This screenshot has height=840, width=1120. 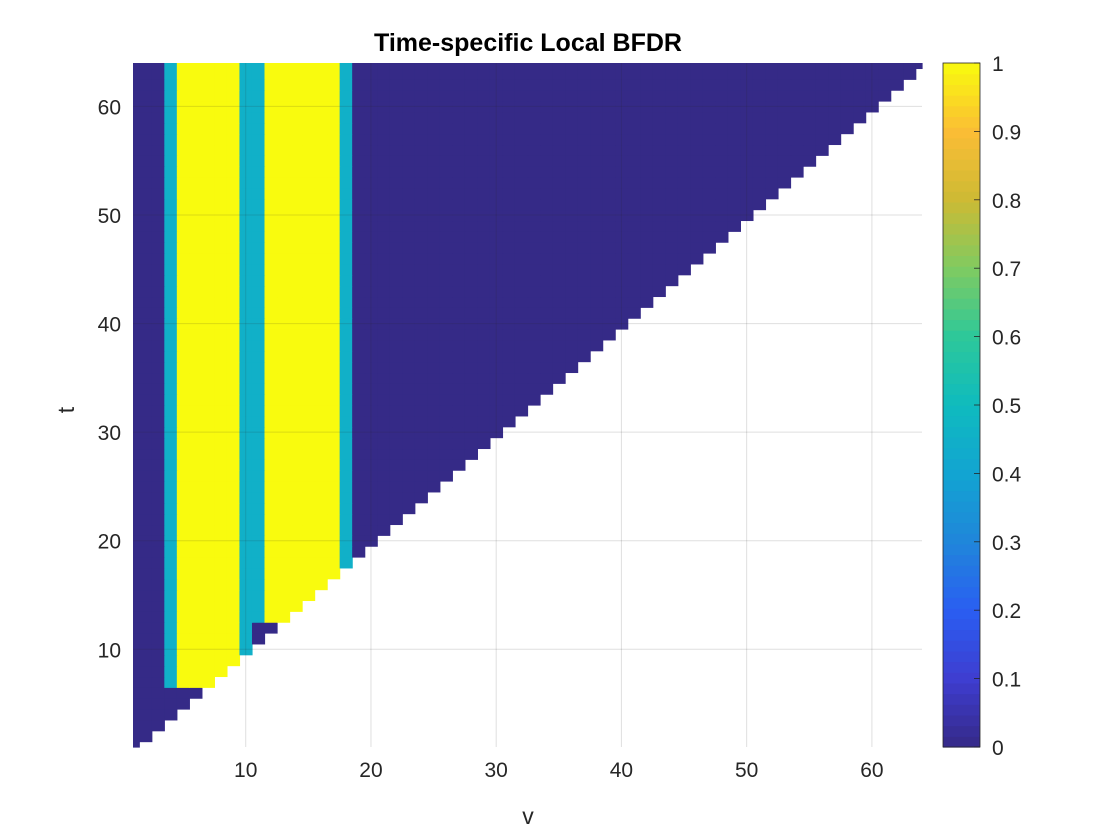 What do you see at coordinates (1006, 680) in the screenshot?
I see `colorbar-tick-label: 0.1` at bounding box center [1006, 680].